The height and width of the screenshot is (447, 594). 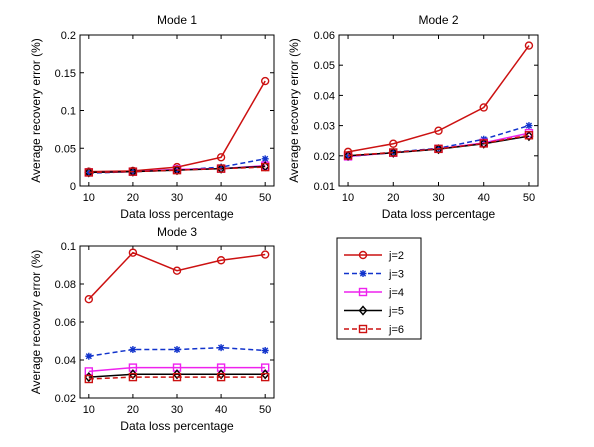 I want to click on chart-title-mode-1: Mode 1, so click(x=177, y=20).